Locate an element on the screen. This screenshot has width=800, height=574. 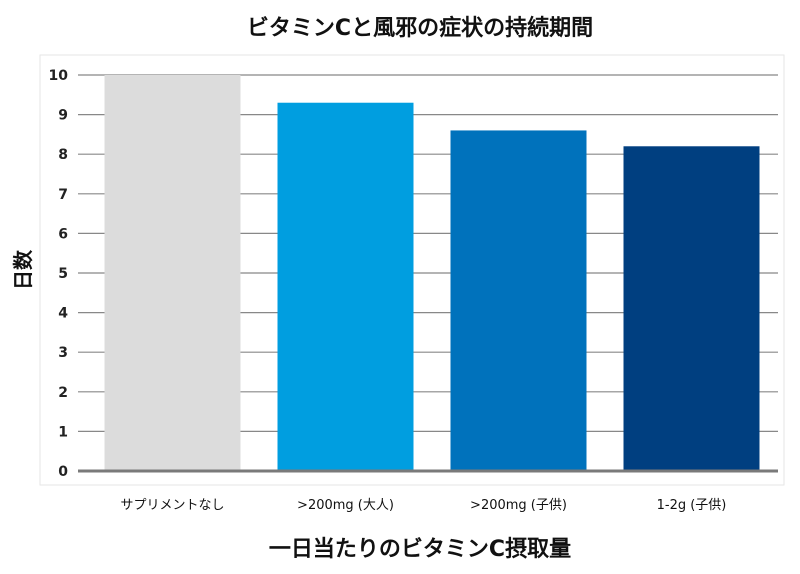
x-axis-categories: サプリメントなし >200mg (大人) >200mg (子供) 1-2g (子供) is located at coordinates (423, 505).